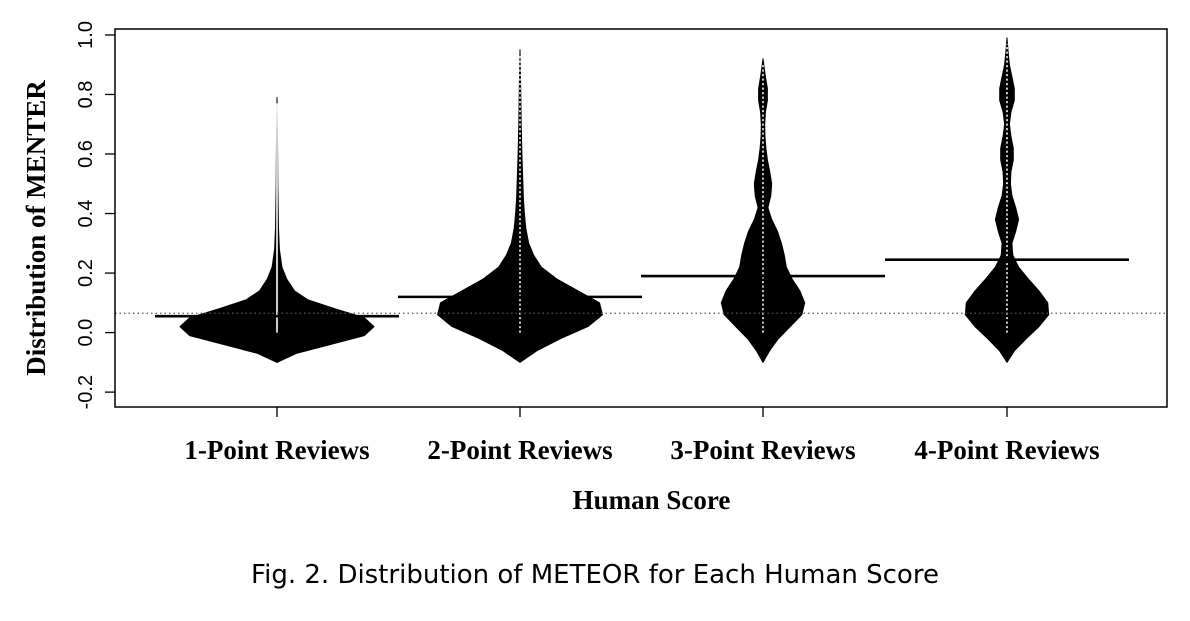 The height and width of the screenshot is (621, 1190). Describe the element at coordinates (86, 35) in the screenshot. I see `y-tick-label: 1.0` at that location.